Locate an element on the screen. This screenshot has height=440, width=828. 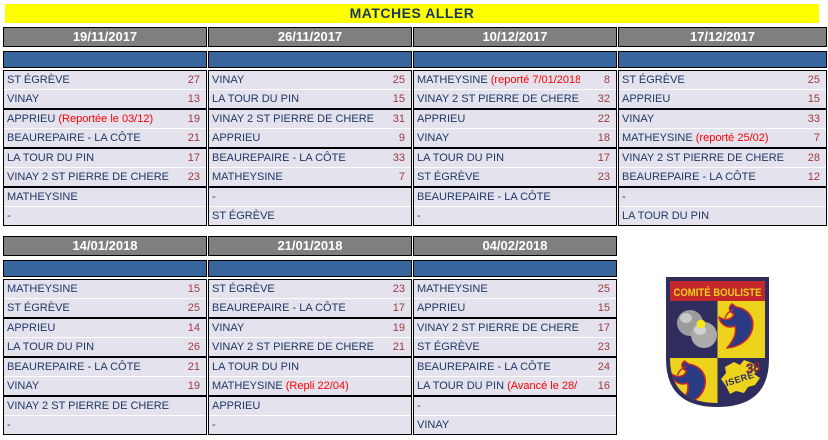
match-row: LA TOUR DU PIN (Avancé le 28/ 16 is located at coordinates (515, 387).